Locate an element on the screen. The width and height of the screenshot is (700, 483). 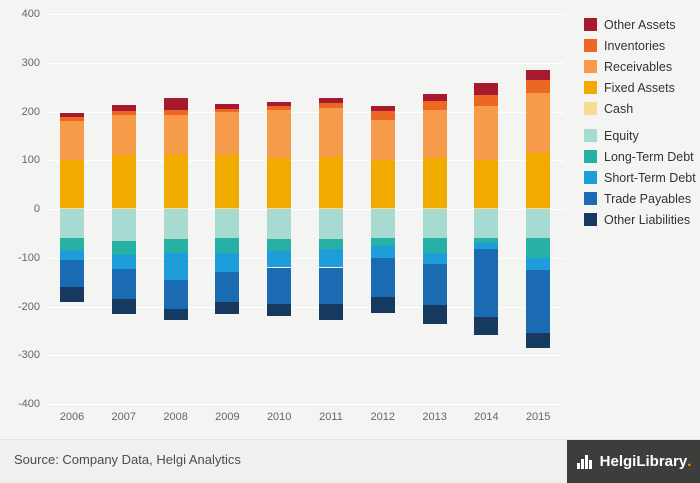
legend-item-cash: Cash is located at coordinates (640, 108).